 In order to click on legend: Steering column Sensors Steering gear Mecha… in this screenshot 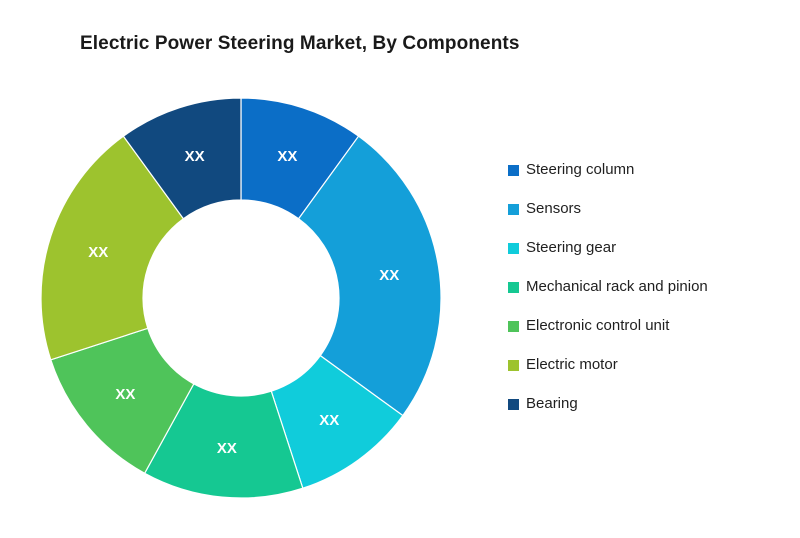, I will do `click(608, 296)`.